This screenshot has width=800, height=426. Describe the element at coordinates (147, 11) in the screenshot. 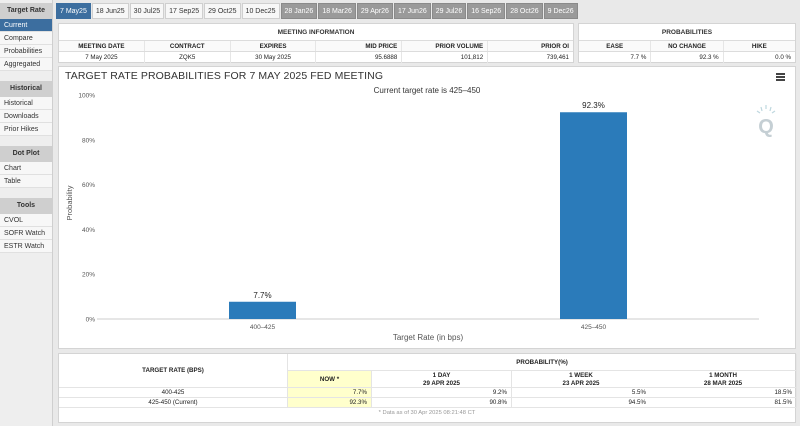

I see `tab-meeting: 30 Jul25` at that location.